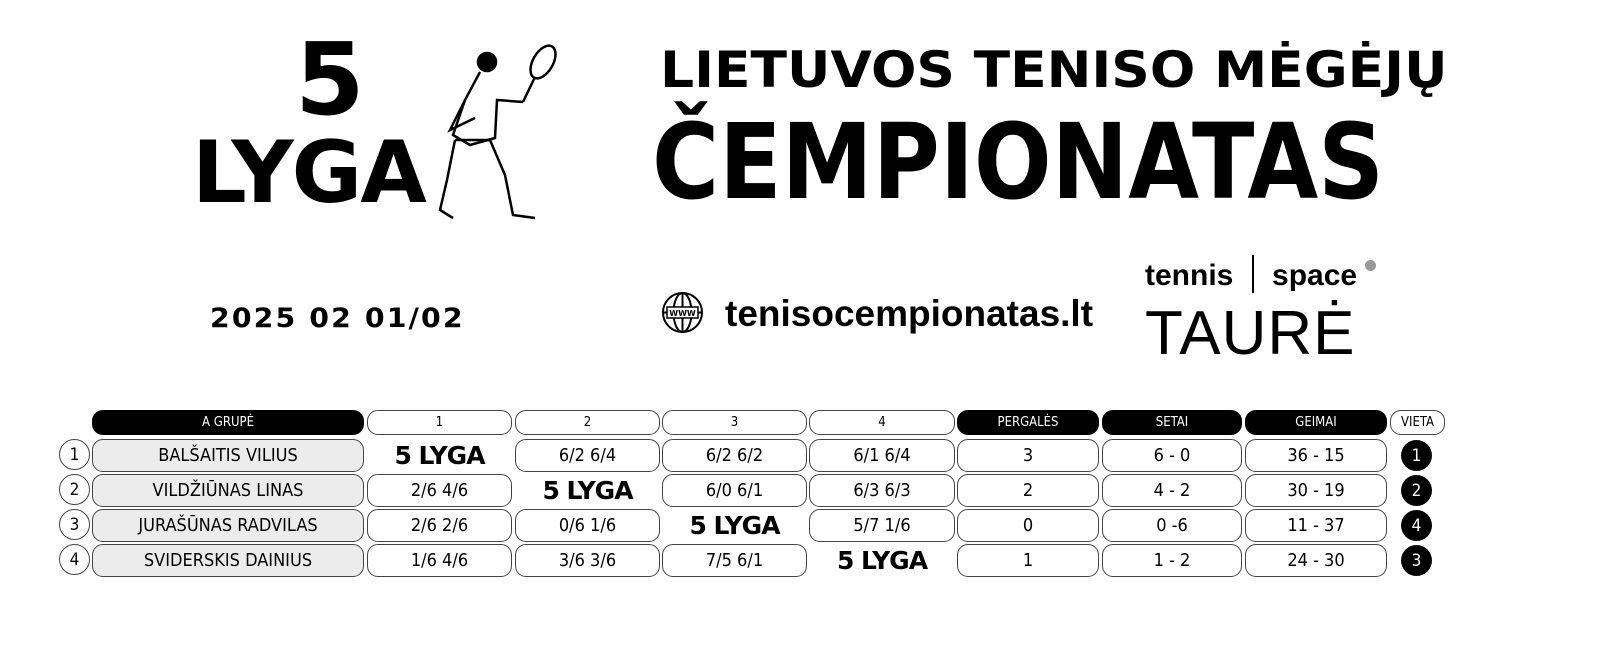 The width and height of the screenshot is (1600, 647). What do you see at coordinates (587, 455) in the screenshot?
I see `match-result: 6/2 6/4` at bounding box center [587, 455].